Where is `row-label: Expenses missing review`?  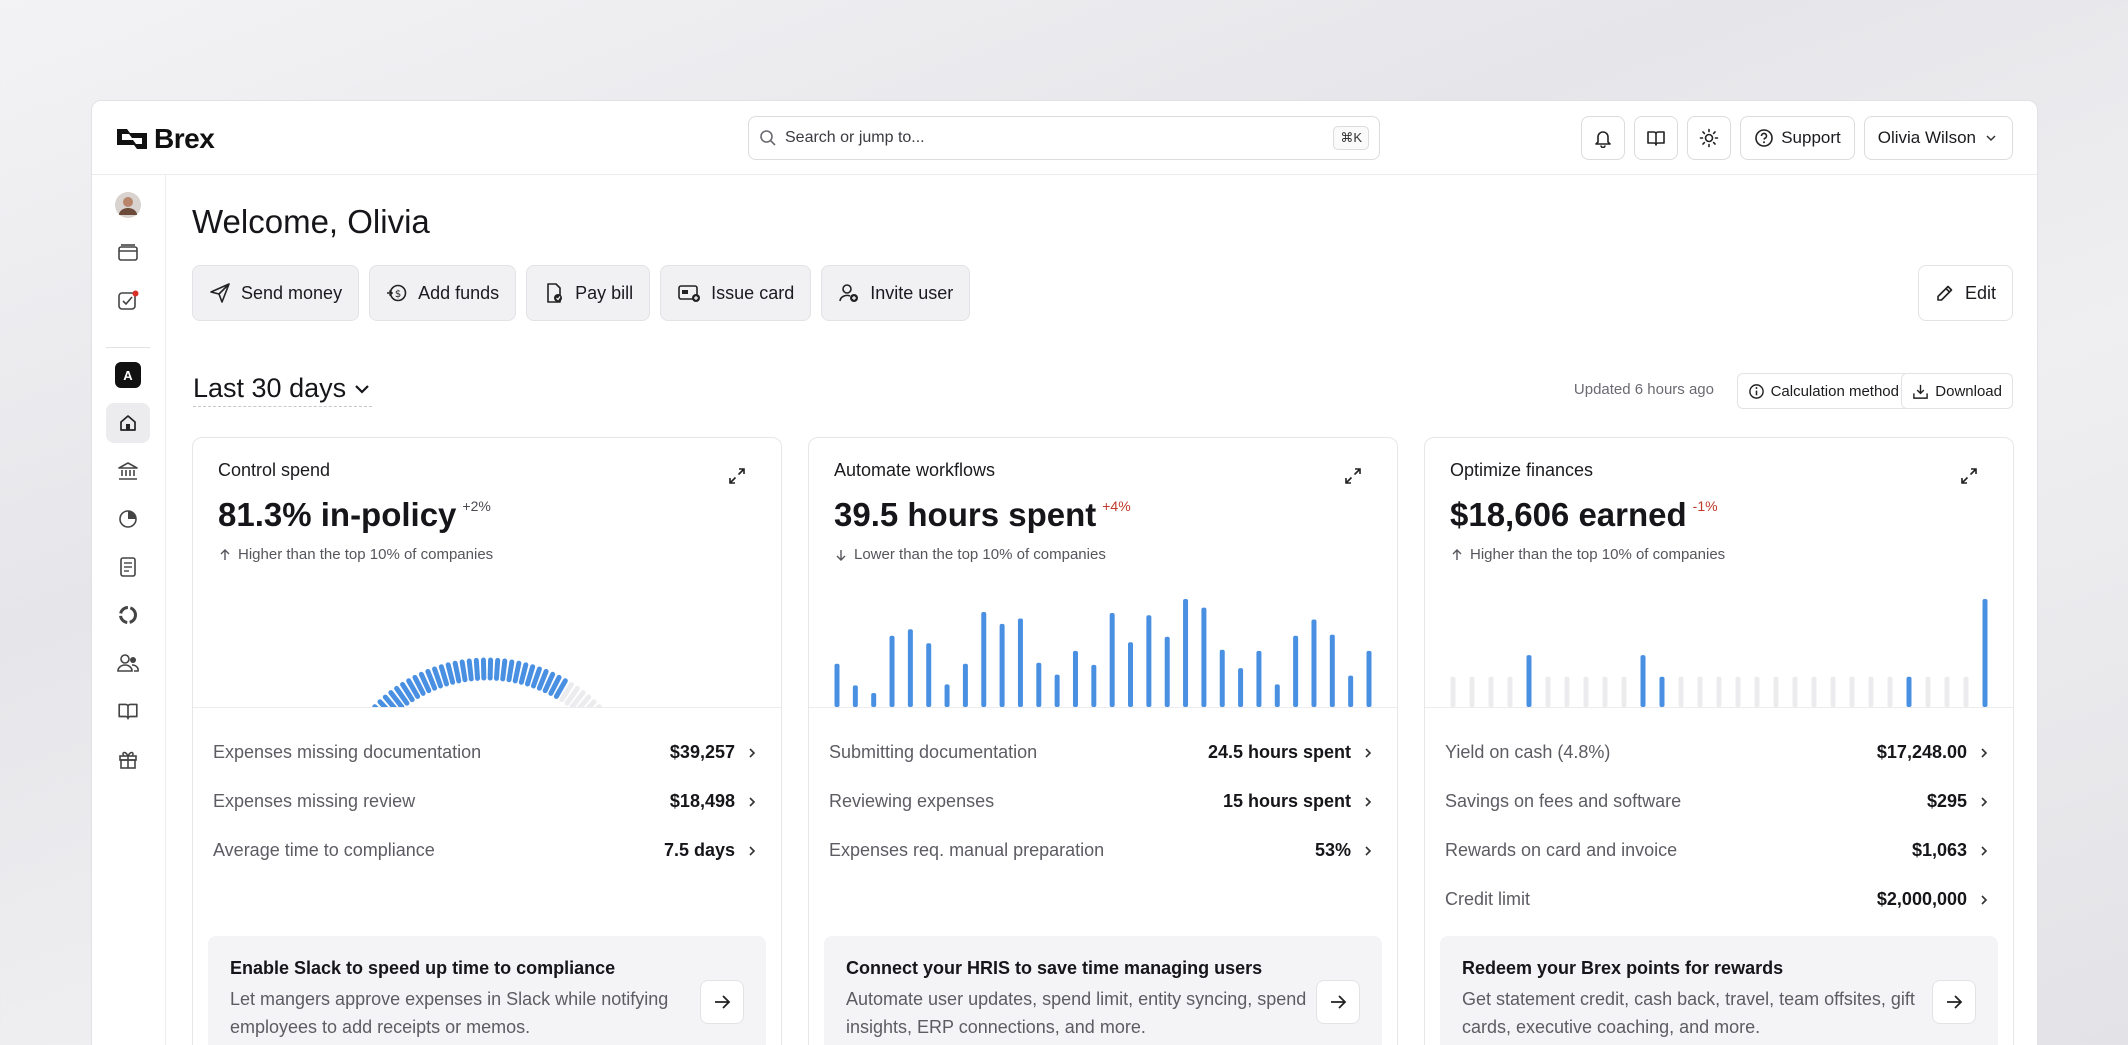 row-label: Expenses missing review is located at coordinates (314, 801).